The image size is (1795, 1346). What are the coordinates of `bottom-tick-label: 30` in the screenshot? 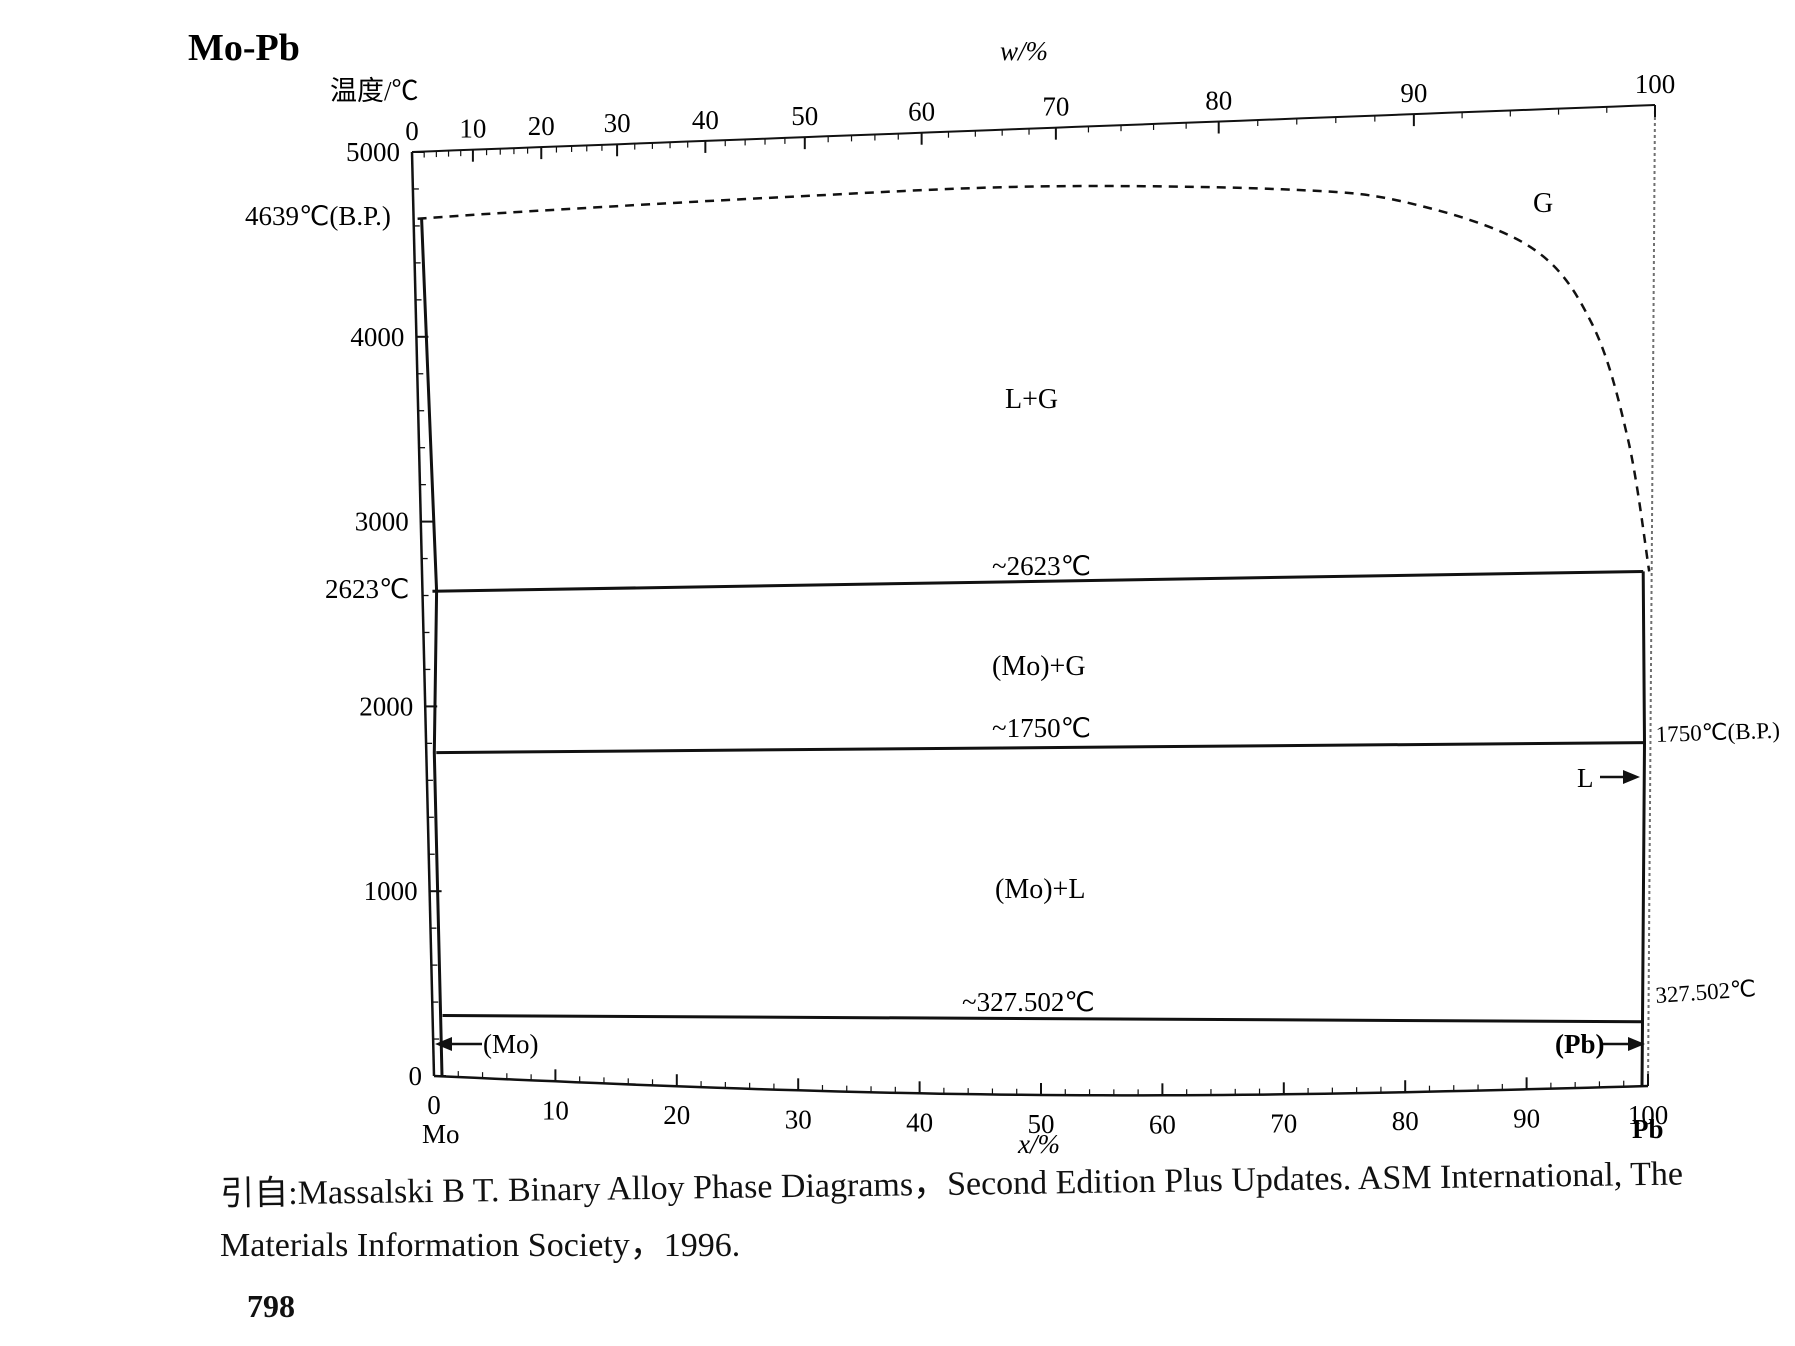 It's located at (798, 1119).